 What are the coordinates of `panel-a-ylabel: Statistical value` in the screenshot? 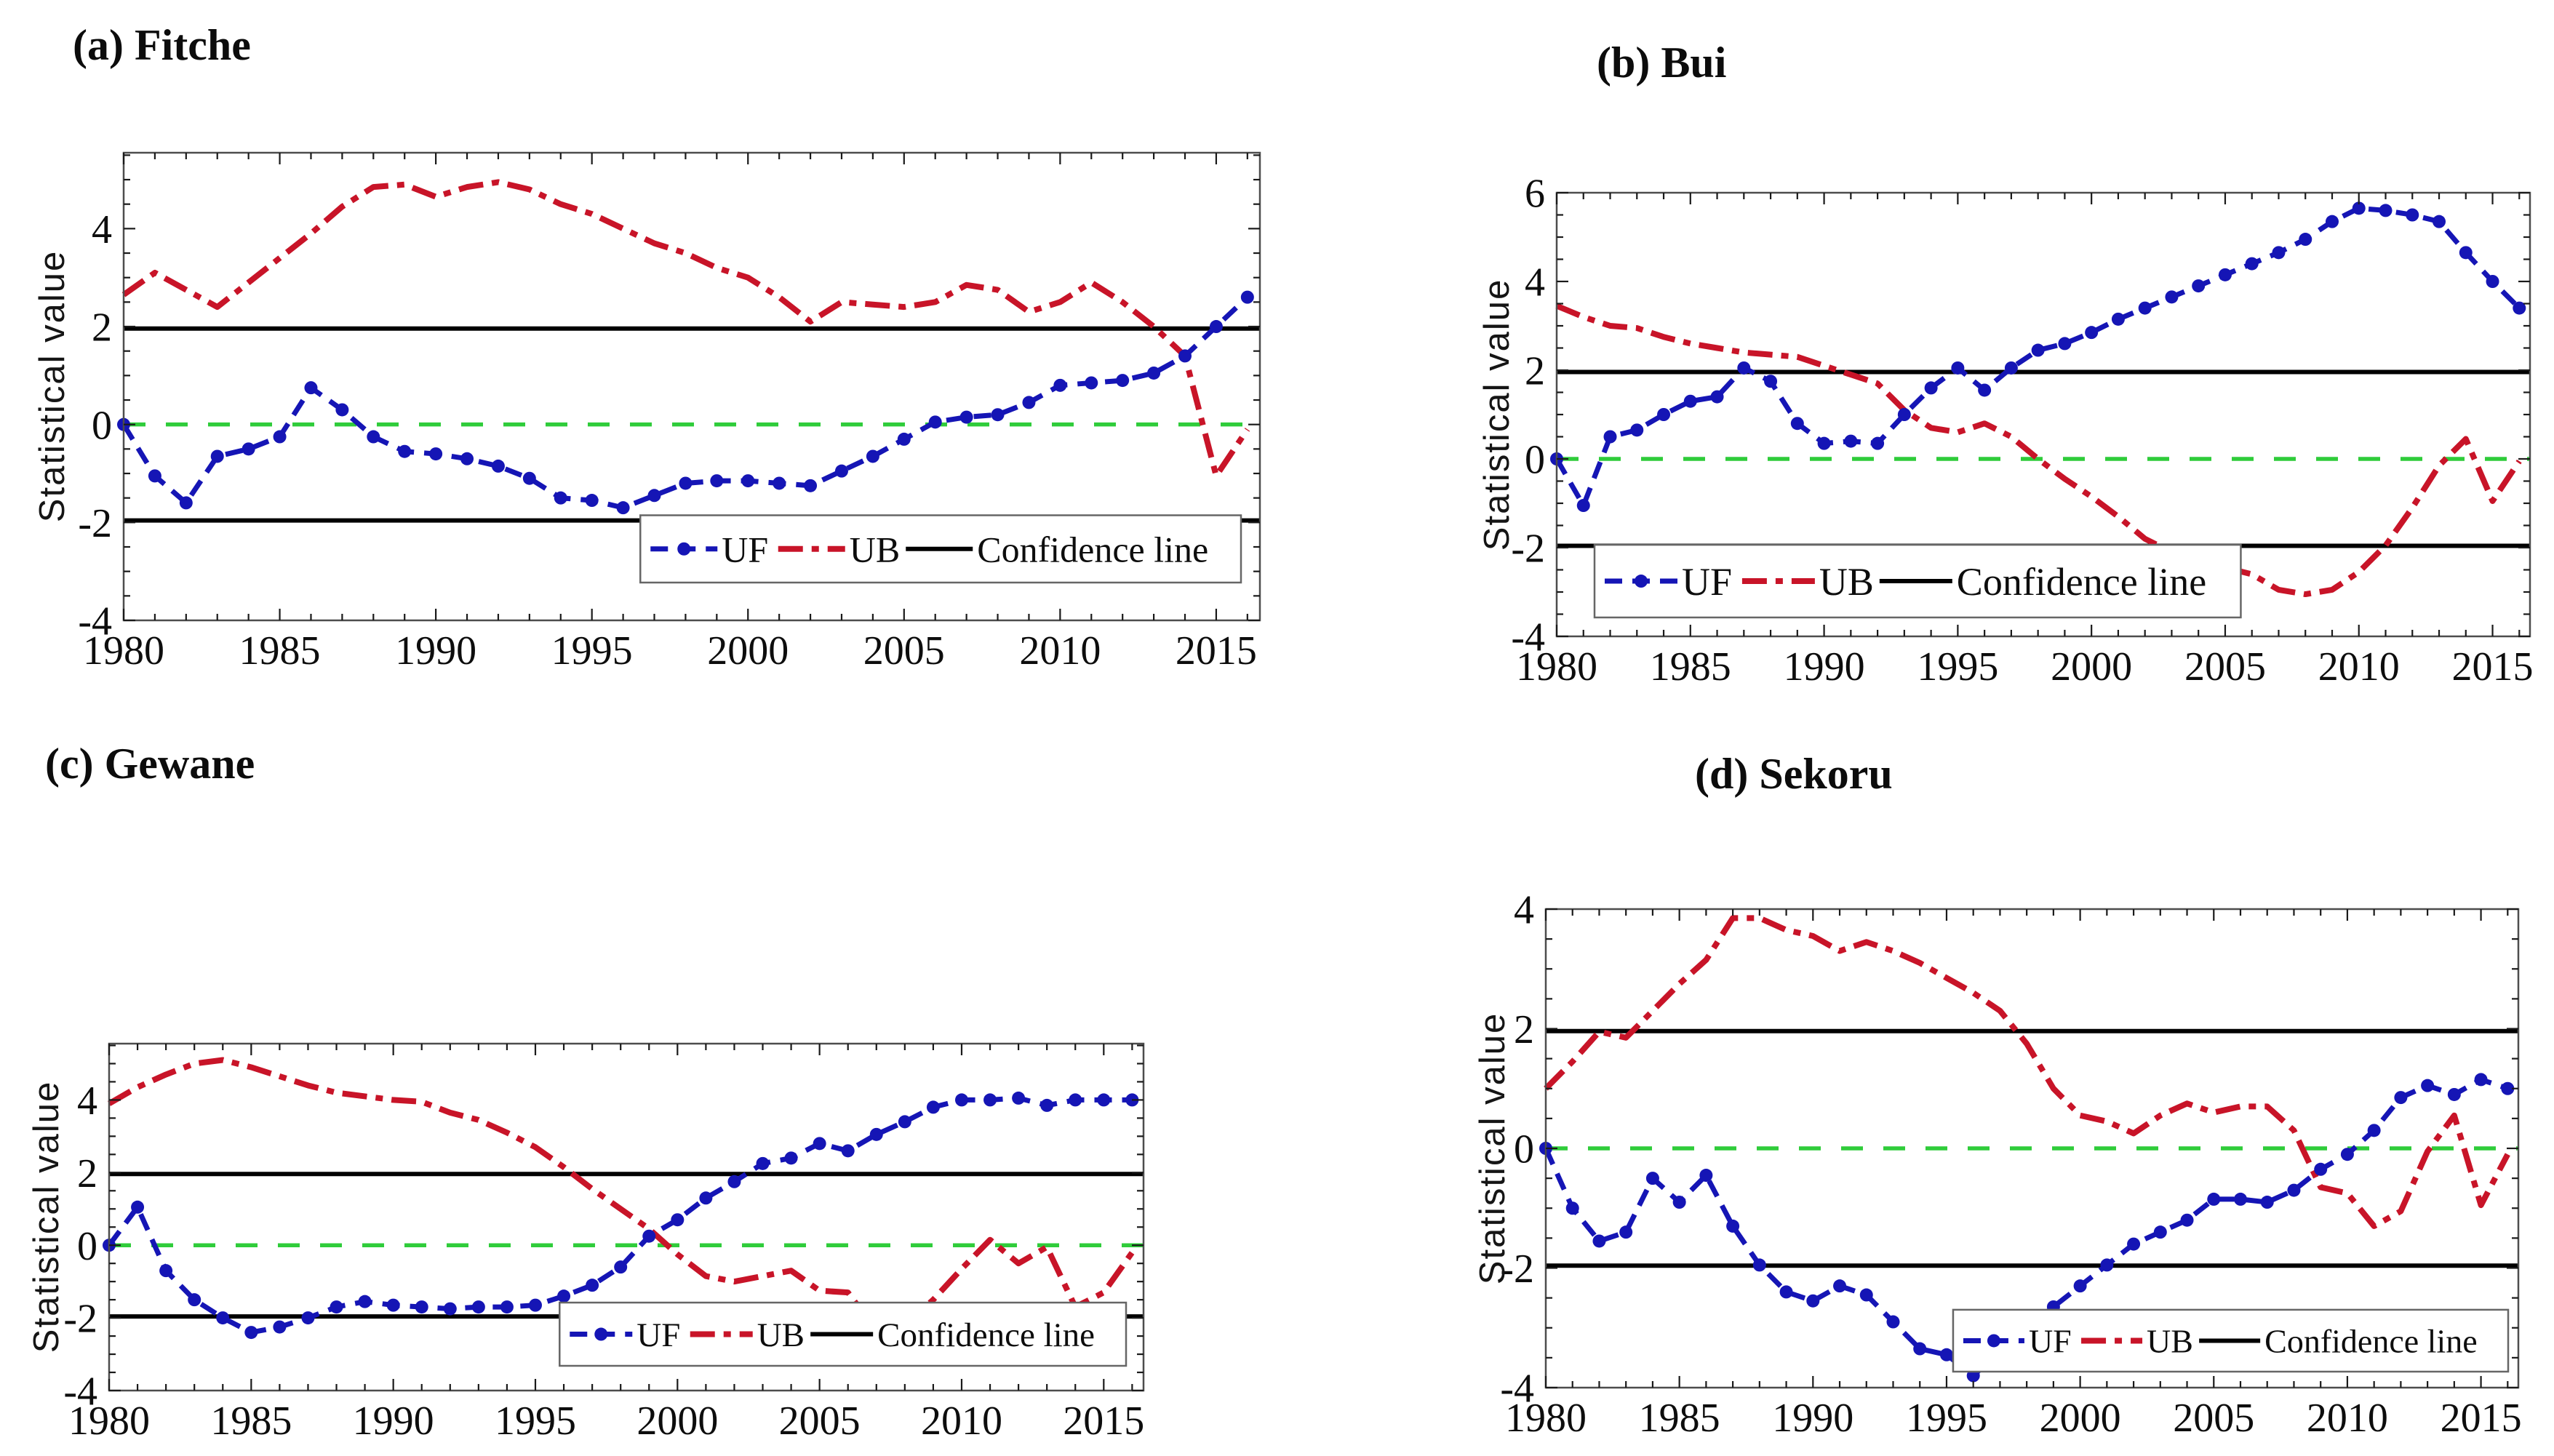 It's located at (53, 386).